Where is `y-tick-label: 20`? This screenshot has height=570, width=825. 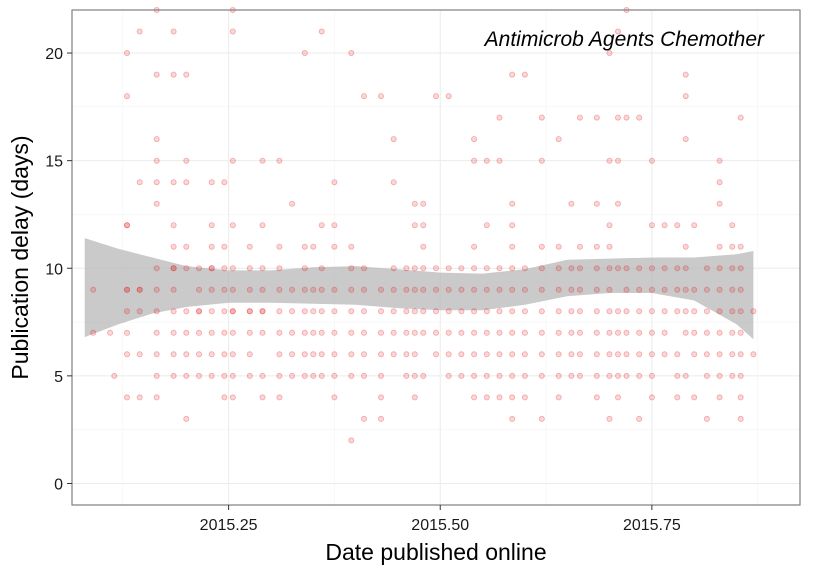 y-tick-label: 20 is located at coordinates (54, 54).